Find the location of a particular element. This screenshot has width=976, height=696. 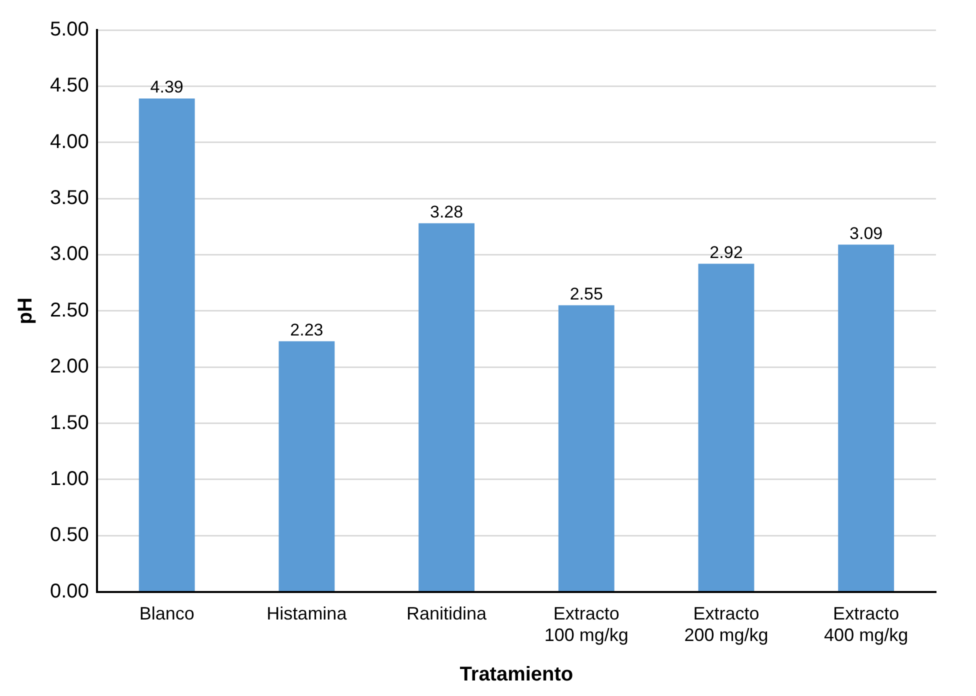

data-label: 4.39 is located at coordinates (167, 87).